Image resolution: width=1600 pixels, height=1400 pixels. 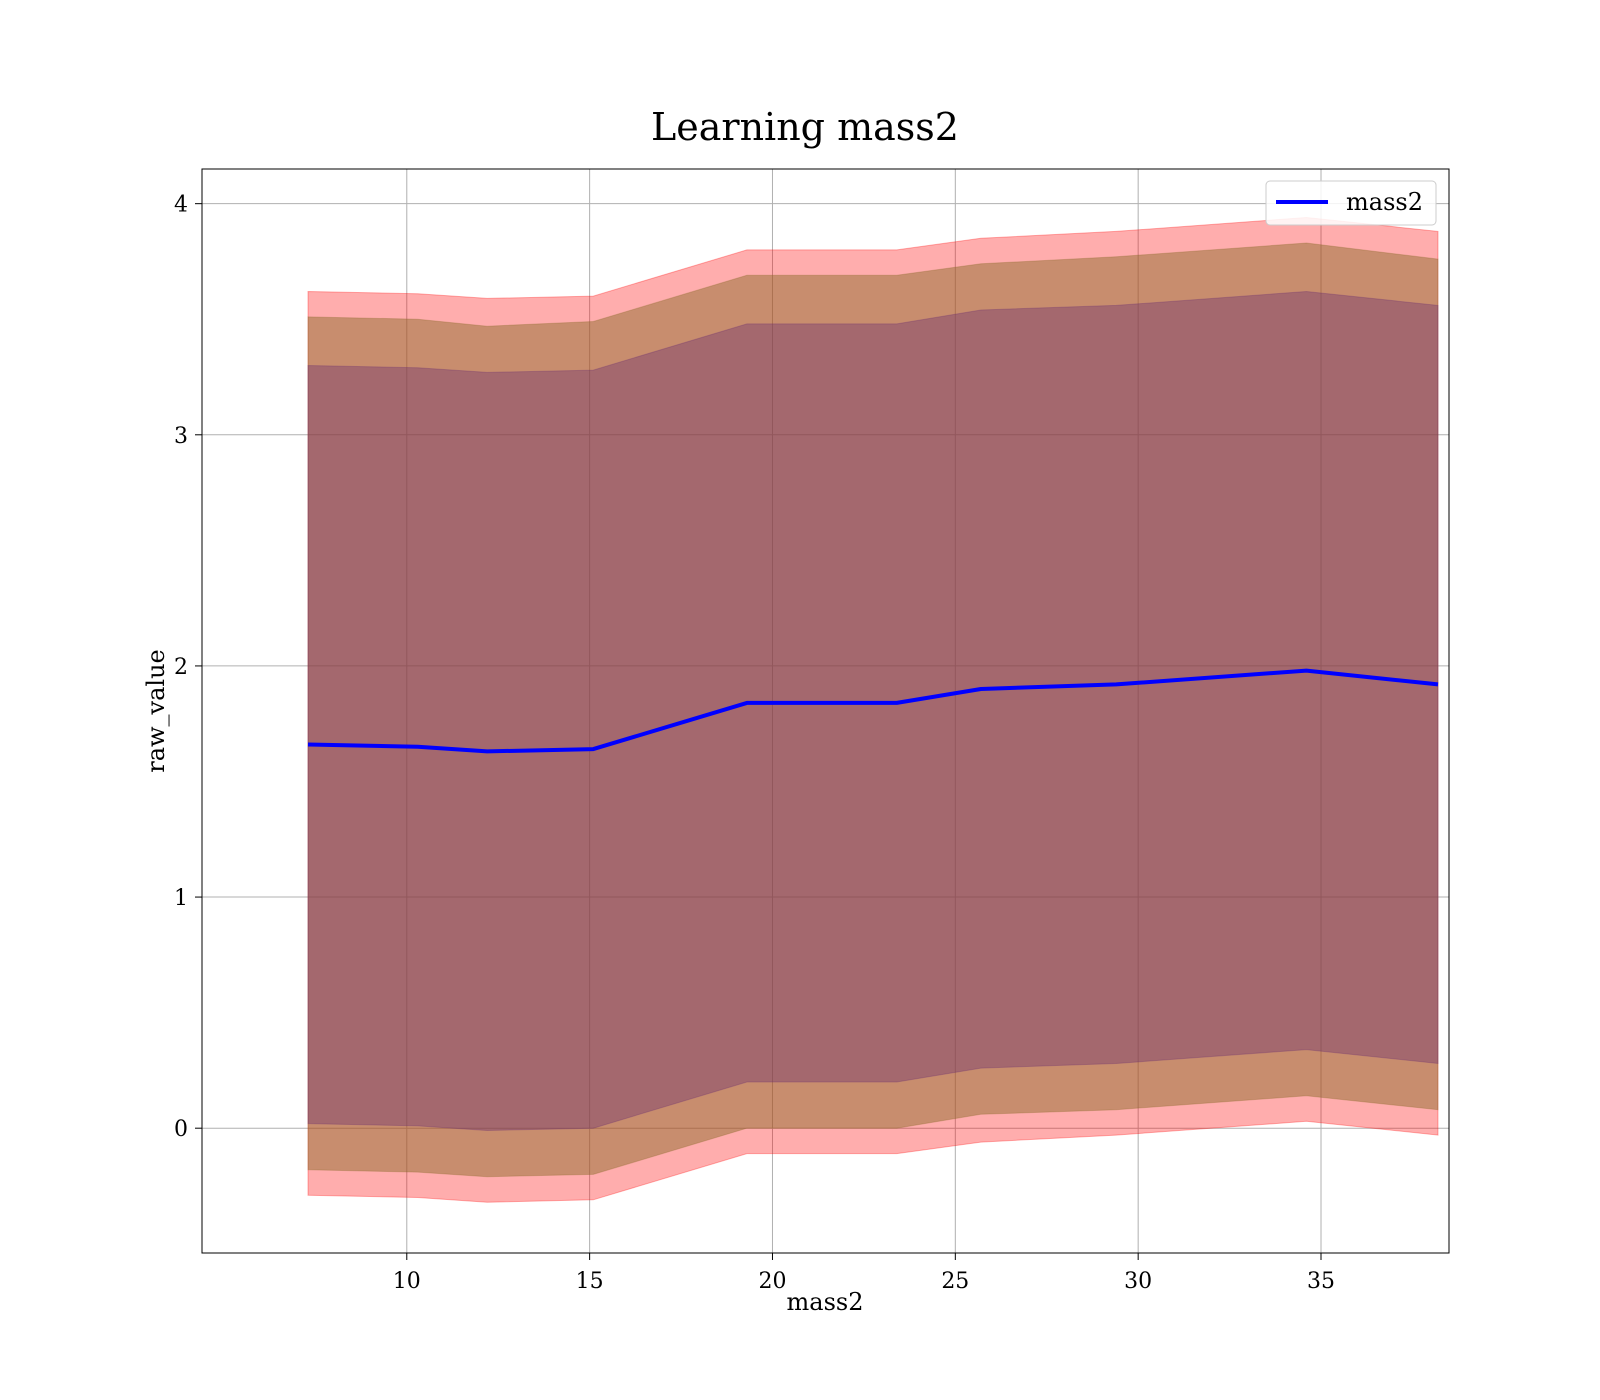 What do you see at coordinates (805, 127) in the screenshot?
I see `chart-title: Learning mass2` at bounding box center [805, 127].